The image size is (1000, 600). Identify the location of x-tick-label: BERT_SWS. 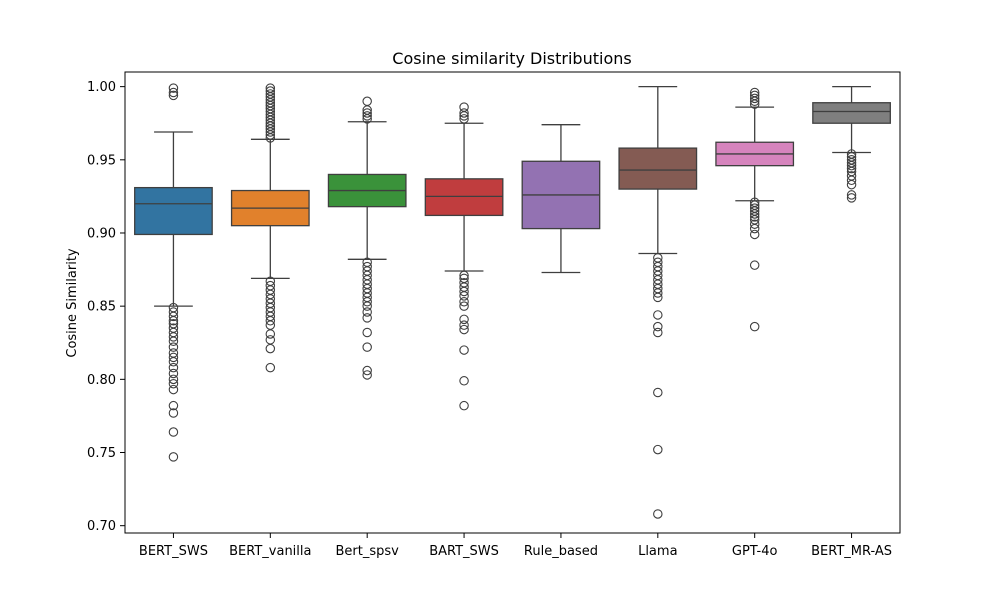
(173, 551).